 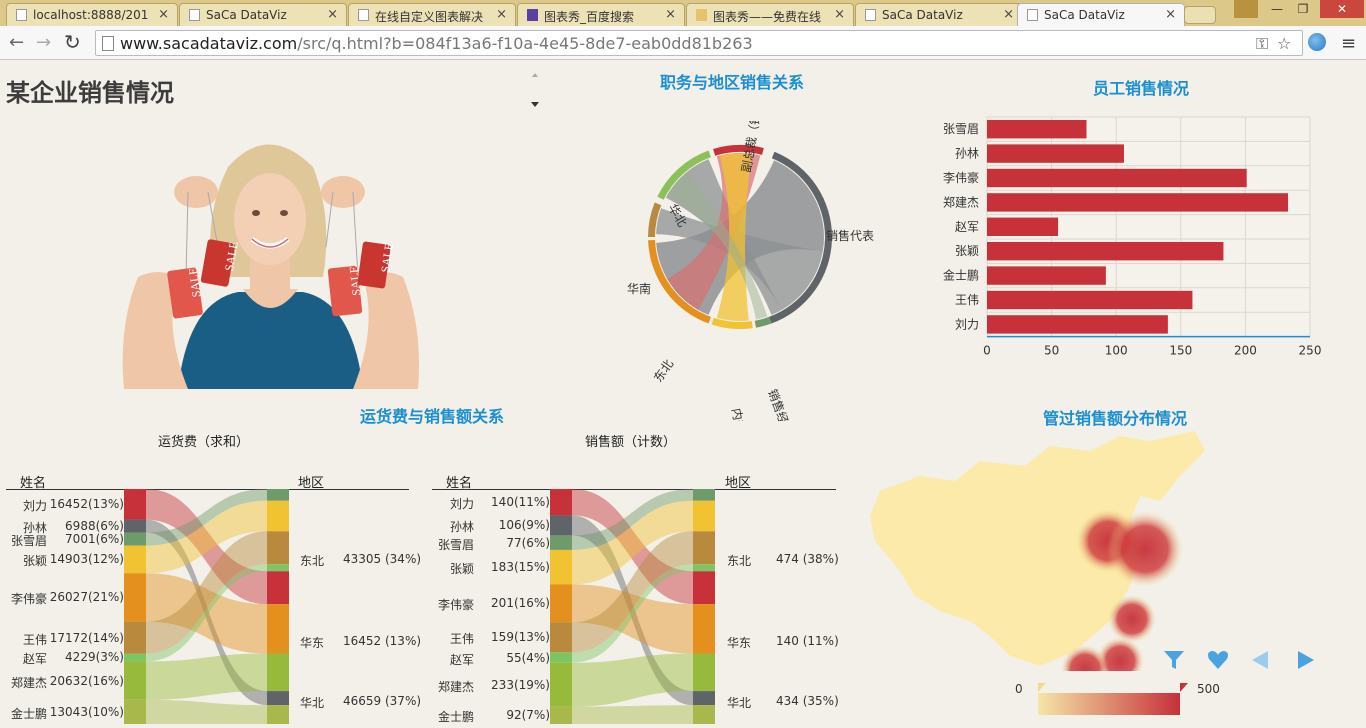 What do you see at coordinates (1306, 662) in the screenshot?
I see `next-arrow-icon` at bounding box center [1306, 662].